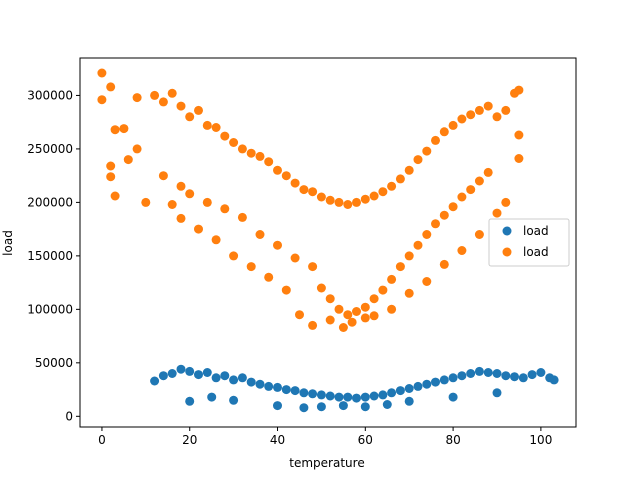 This screenshot has height=480, width=640. What do you see at coordinates (529, 242) in the screenshot?
I see `legend: load load` at bounding box center [529, 242].